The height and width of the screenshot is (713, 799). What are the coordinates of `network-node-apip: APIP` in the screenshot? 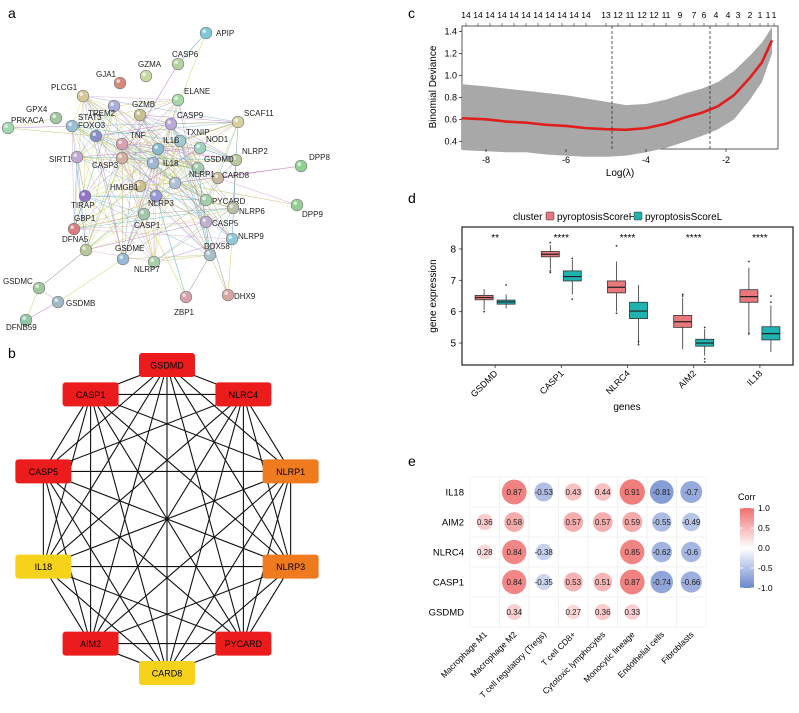 It's located at (216, 33).